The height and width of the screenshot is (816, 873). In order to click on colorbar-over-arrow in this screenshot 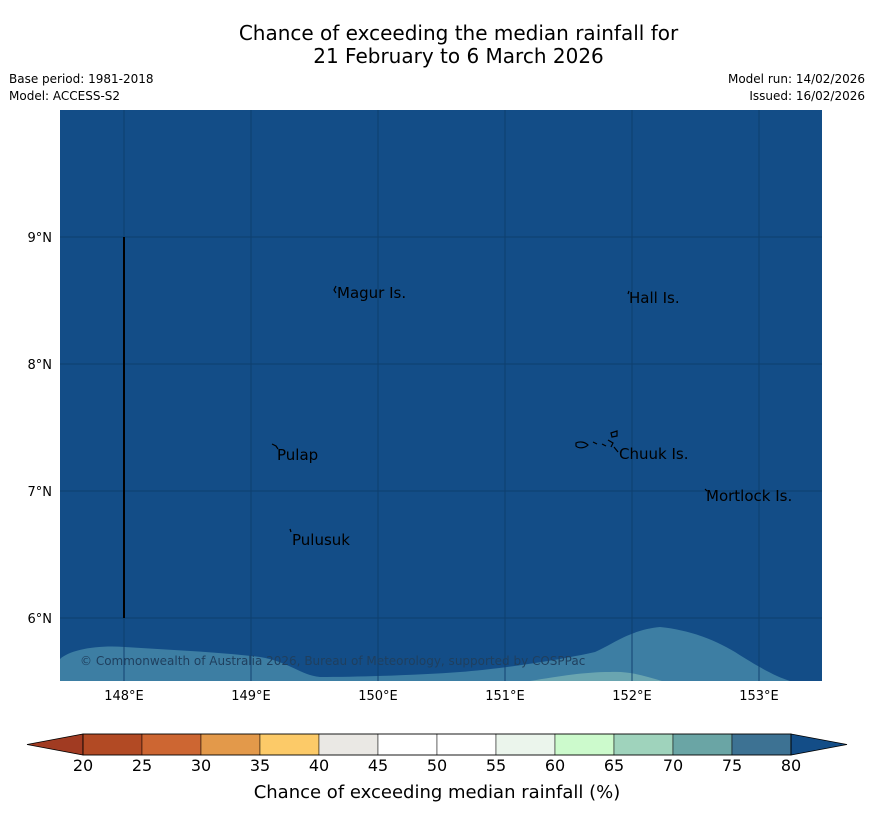, I will do `click(819, 744)`.